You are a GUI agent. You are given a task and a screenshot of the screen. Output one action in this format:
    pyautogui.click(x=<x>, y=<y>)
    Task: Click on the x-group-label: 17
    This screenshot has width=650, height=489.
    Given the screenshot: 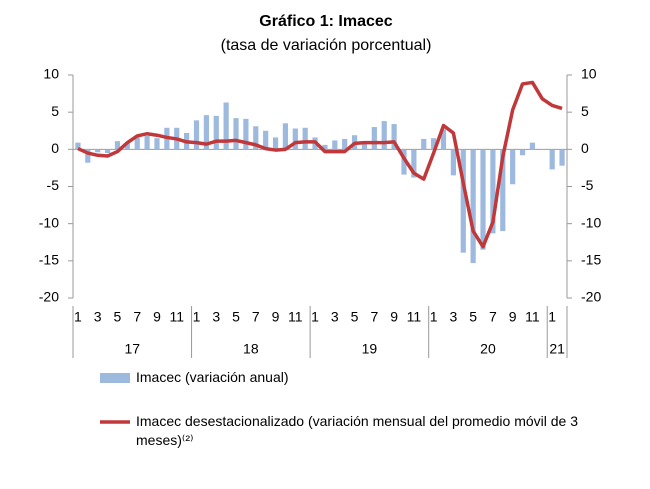 What is the action you would take?
    pyautogui.click(x=132, y=349)
    